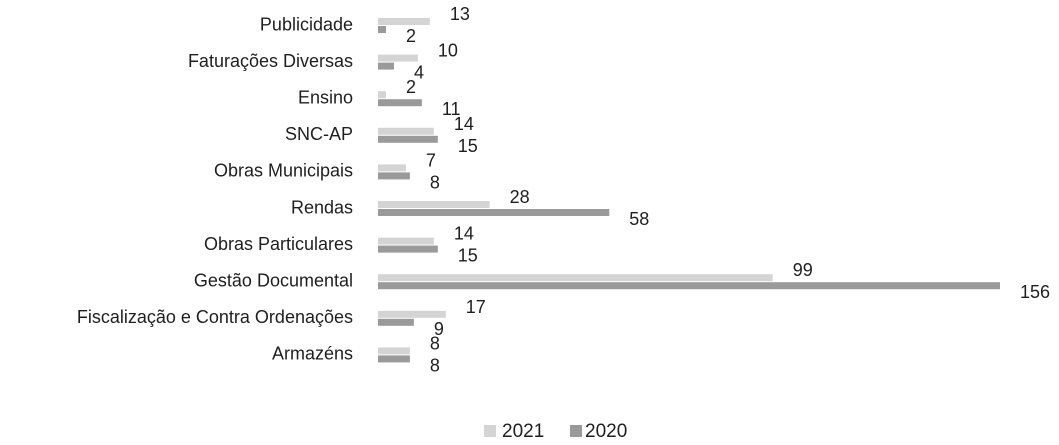 The width and height of the screenshot is (1059, 445). I want to click on bar-2020-snc-ap, so click(408, 139).